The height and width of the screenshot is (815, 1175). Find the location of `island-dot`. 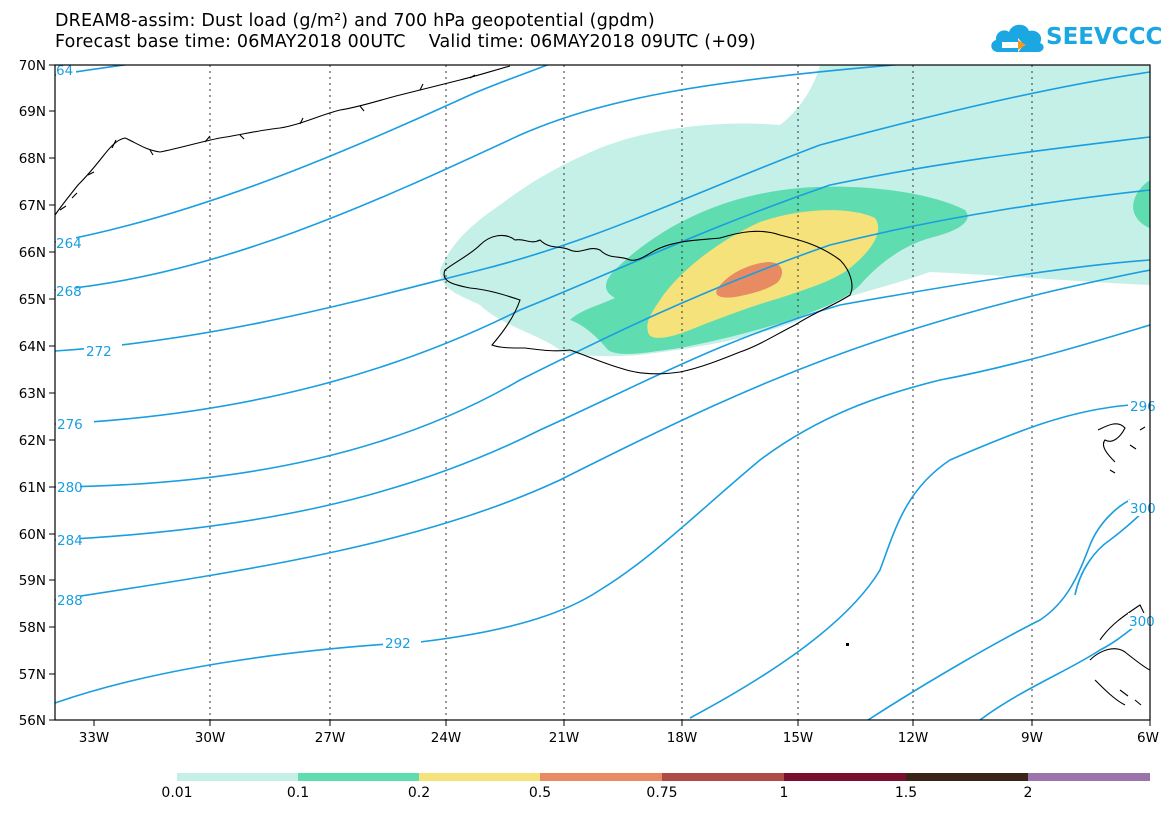

island-dot is located at coordinates (847, 644).